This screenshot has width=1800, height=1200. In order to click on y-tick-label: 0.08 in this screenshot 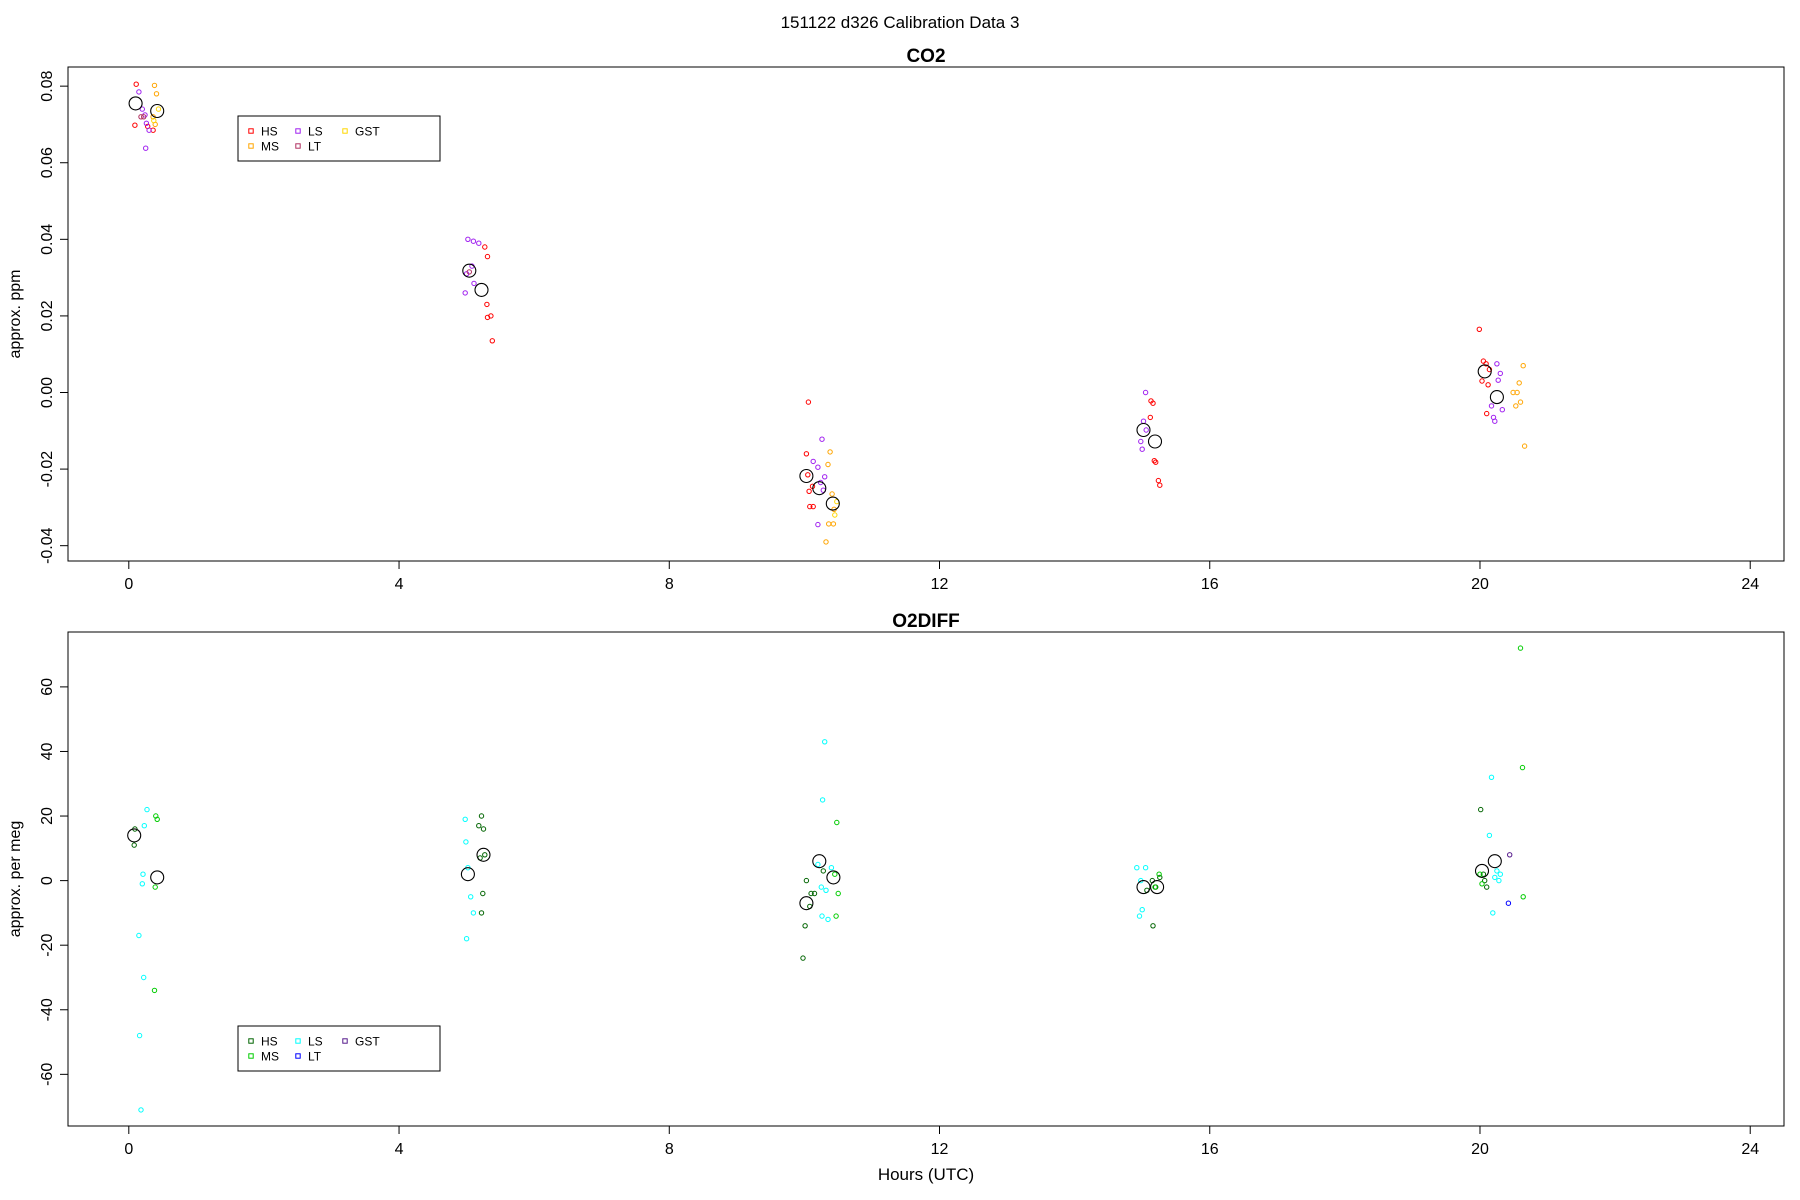, I will do `click(47, 85)`.